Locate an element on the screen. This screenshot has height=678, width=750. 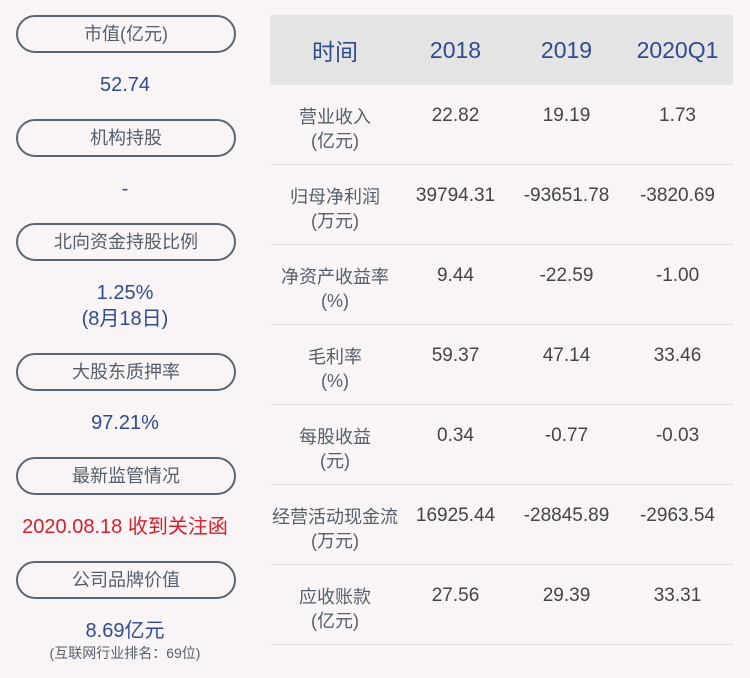
table-row: 归母净利润 (万元) 39794.31 -93651.78 -3820.69 is located at coordinates (501, 205).